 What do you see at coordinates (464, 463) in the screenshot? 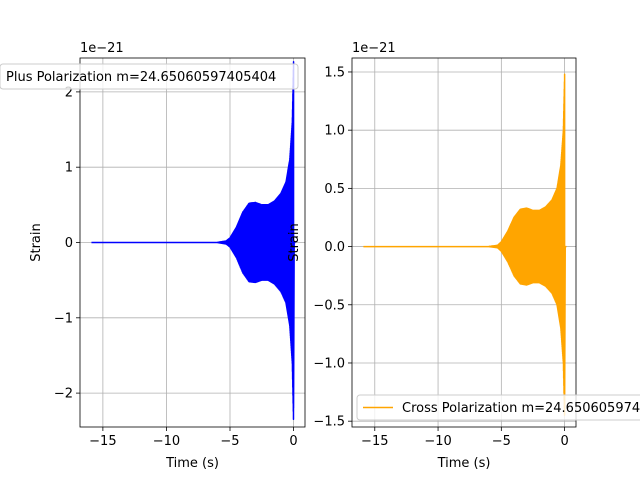
I see `right-x-axis-label: Time (s)` at bounding box center [464, 463].